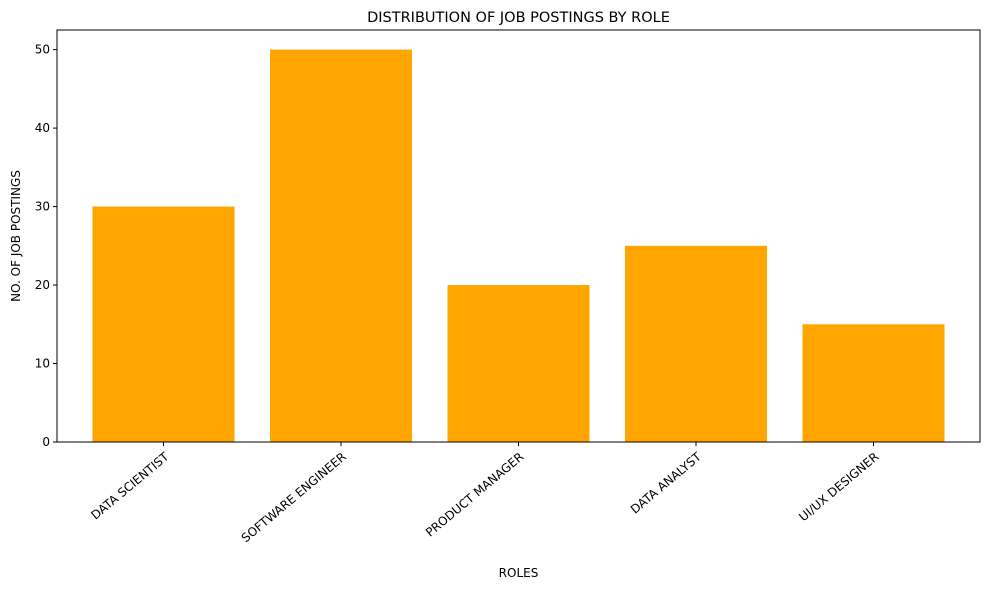 The image size is (989, 590). I want to click on bar-ui-ux-designer, so click(873, 383).